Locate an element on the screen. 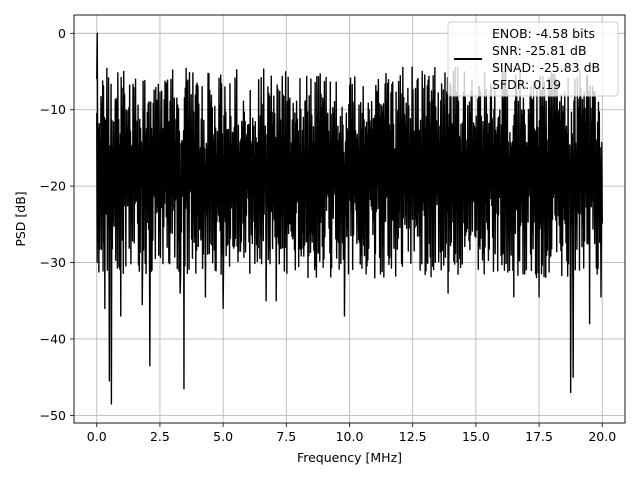 The height and width of the screenshot is (480, 640). y-tick-label: −20 is located at coordinates (53, 186).